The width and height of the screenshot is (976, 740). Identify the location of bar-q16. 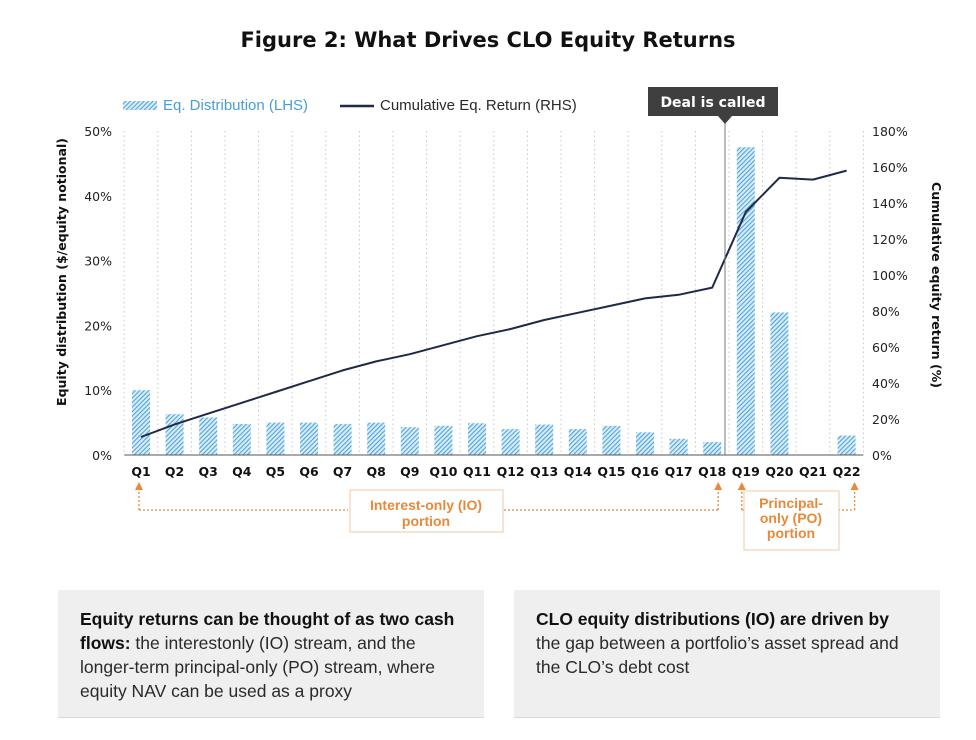
(645, 443).